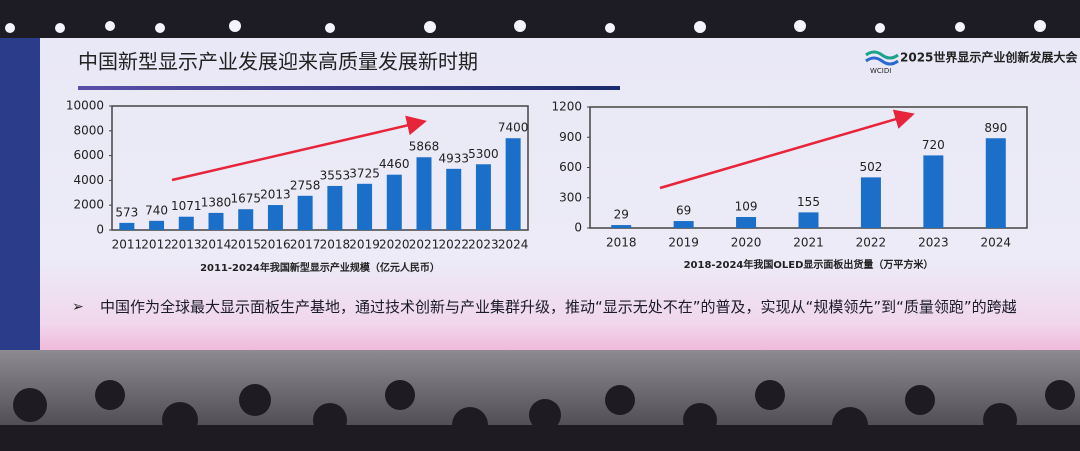  I want to click on x-tick-label: 2016, so click(275, 245).